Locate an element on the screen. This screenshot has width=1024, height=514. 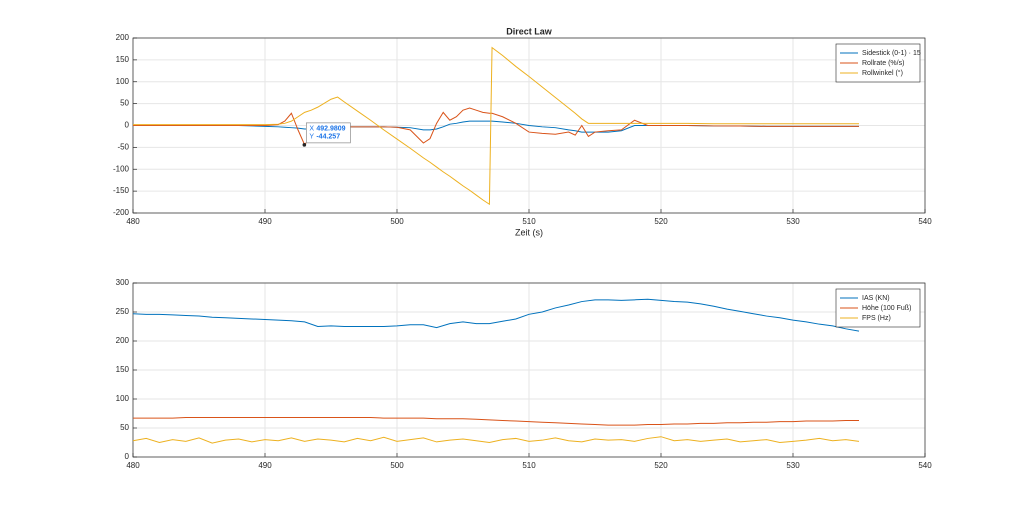
legend-label: FPS (Hz) is located at coordinates (876, 318).